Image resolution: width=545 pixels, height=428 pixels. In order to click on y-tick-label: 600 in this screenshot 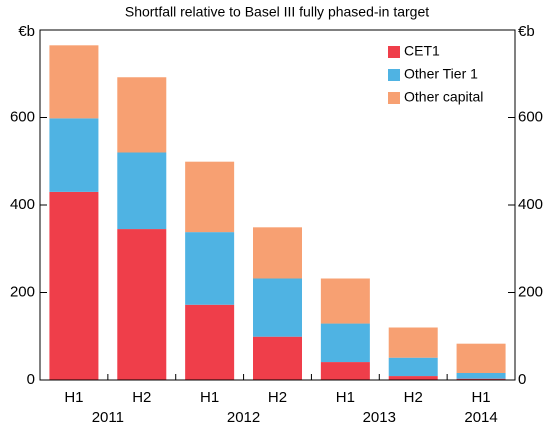, I will do `click(22, 116)`.